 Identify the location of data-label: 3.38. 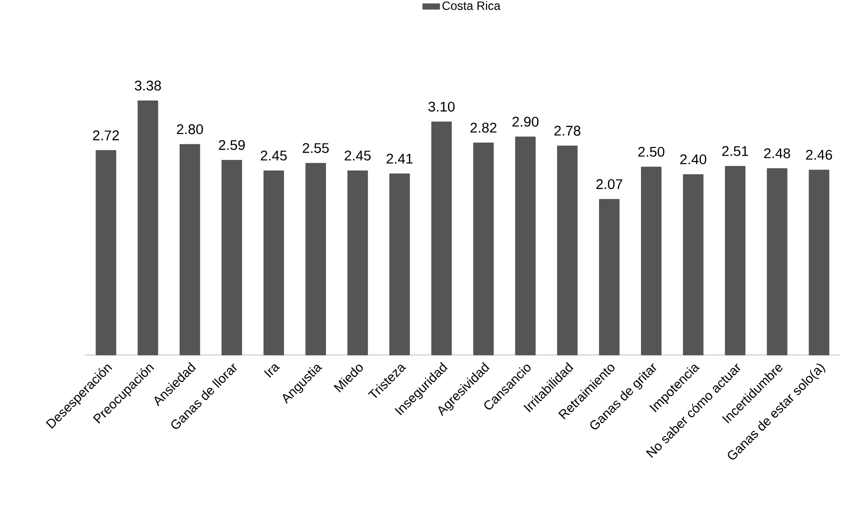
(147, 85).